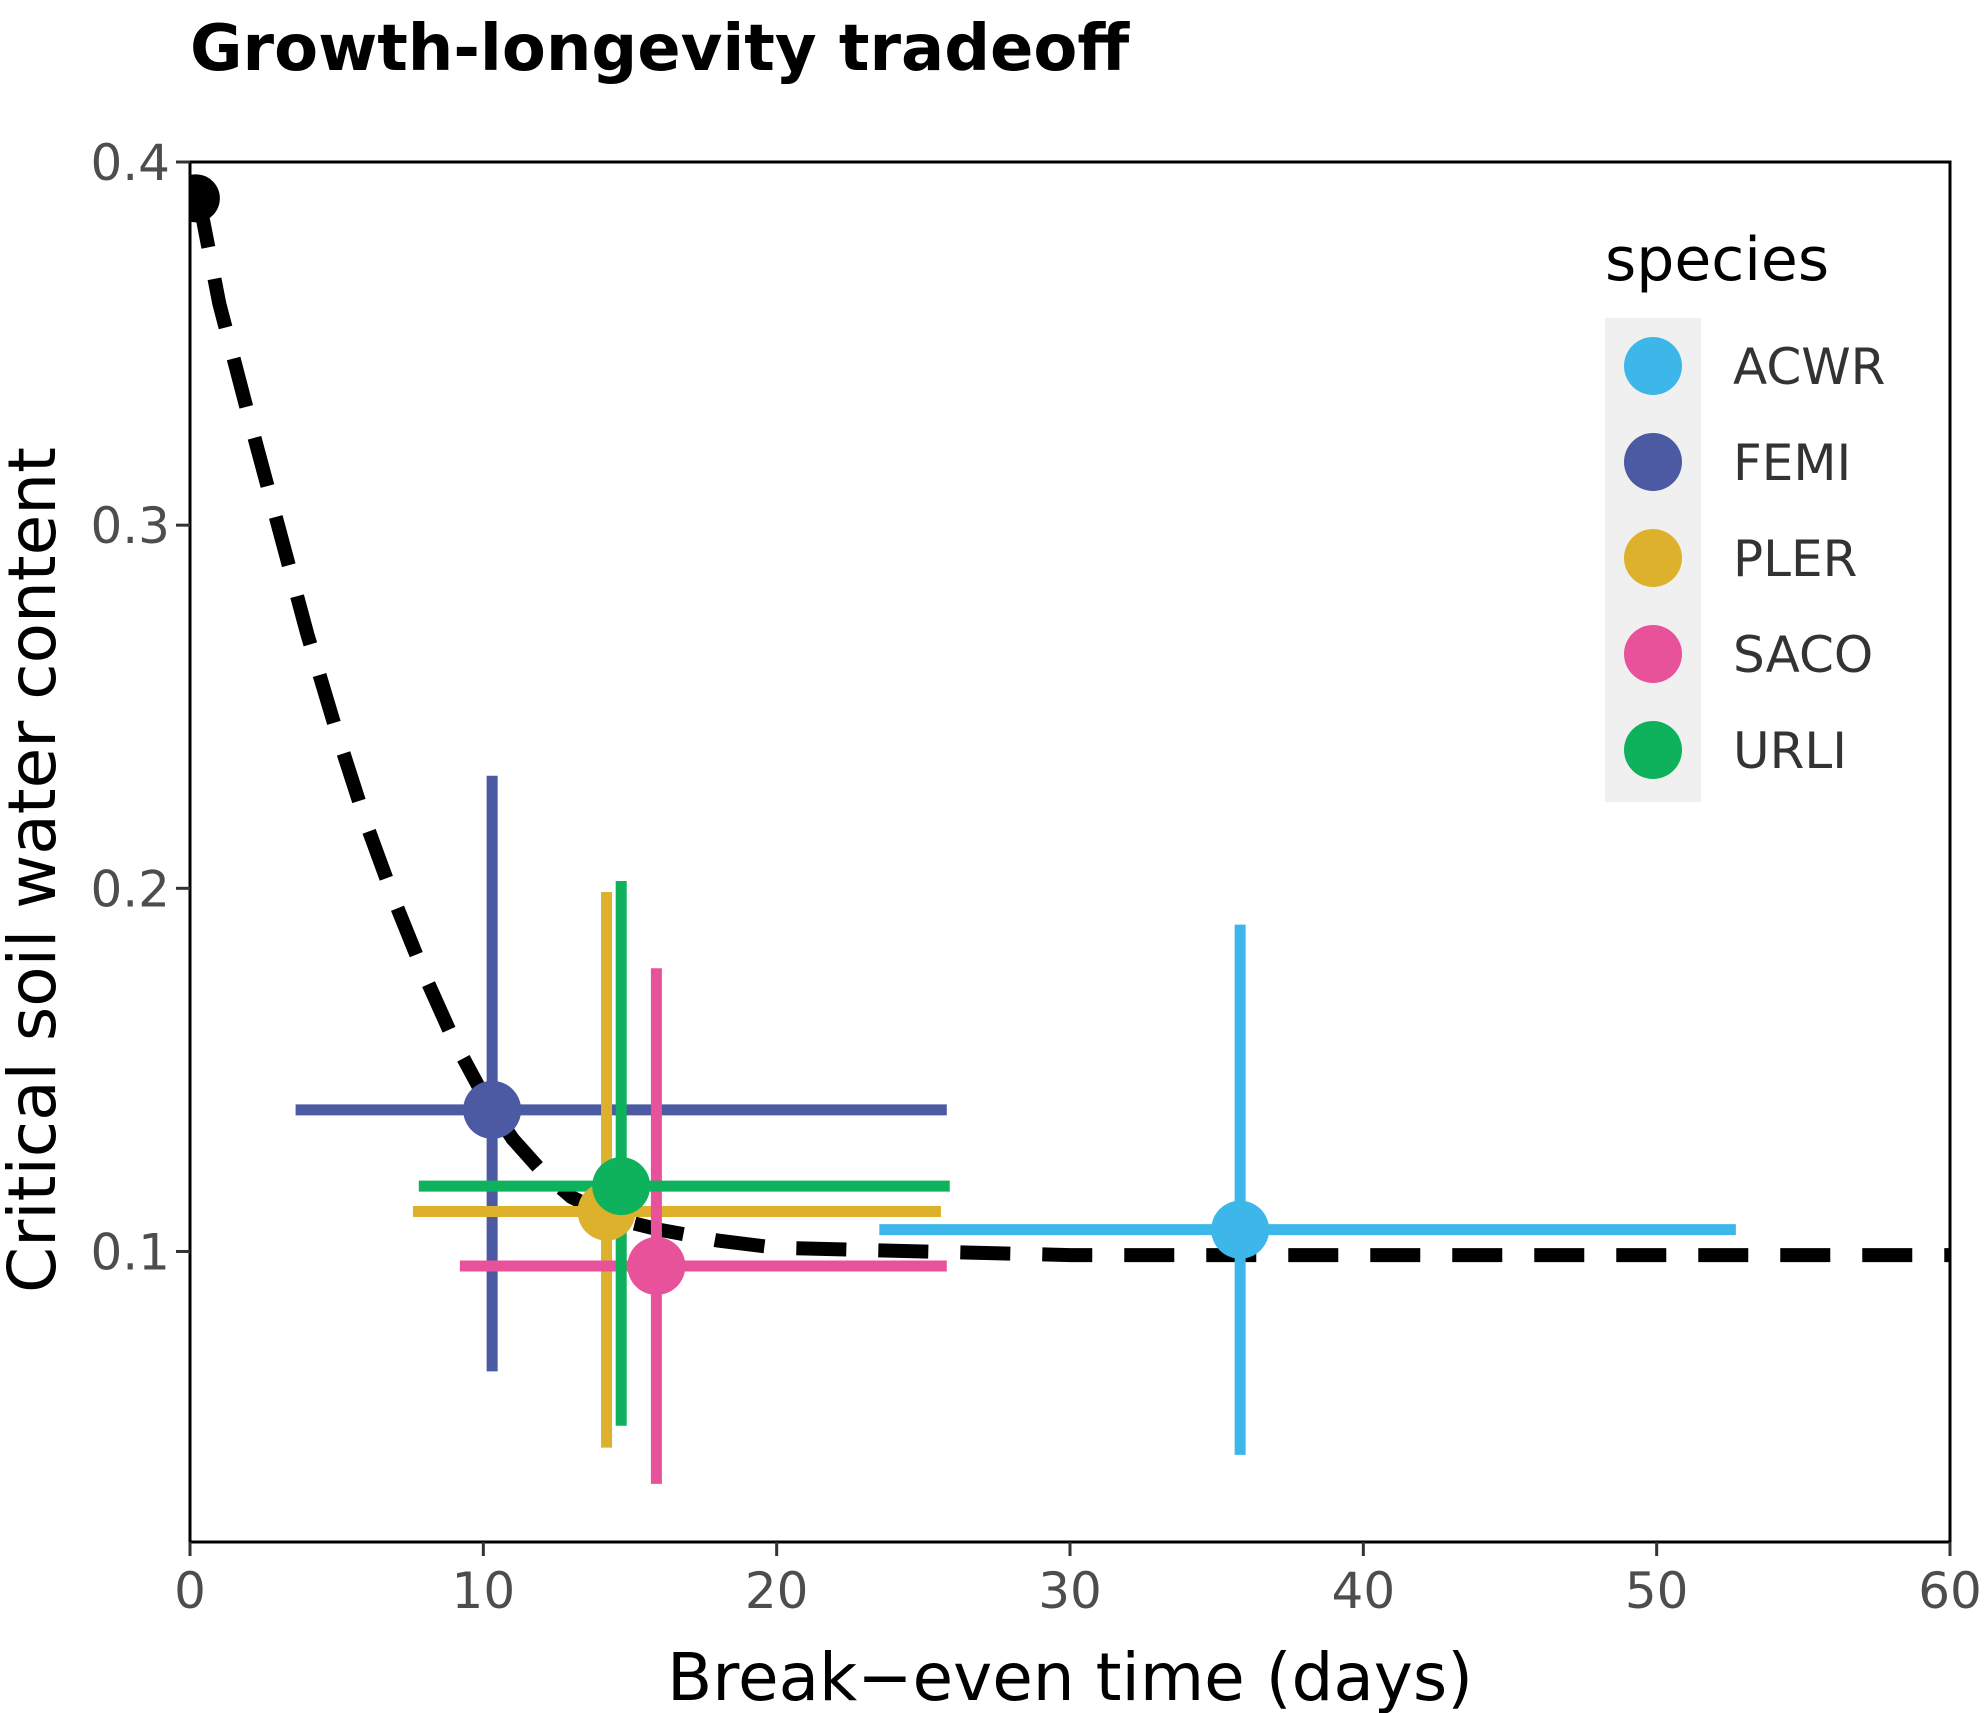 This screenshot has height=1713, width=1984. What do you see at coordinates (1790, 751) in the screenshot?
I see `legend-label-urli: URLI` at bounding box center [1790, 751].